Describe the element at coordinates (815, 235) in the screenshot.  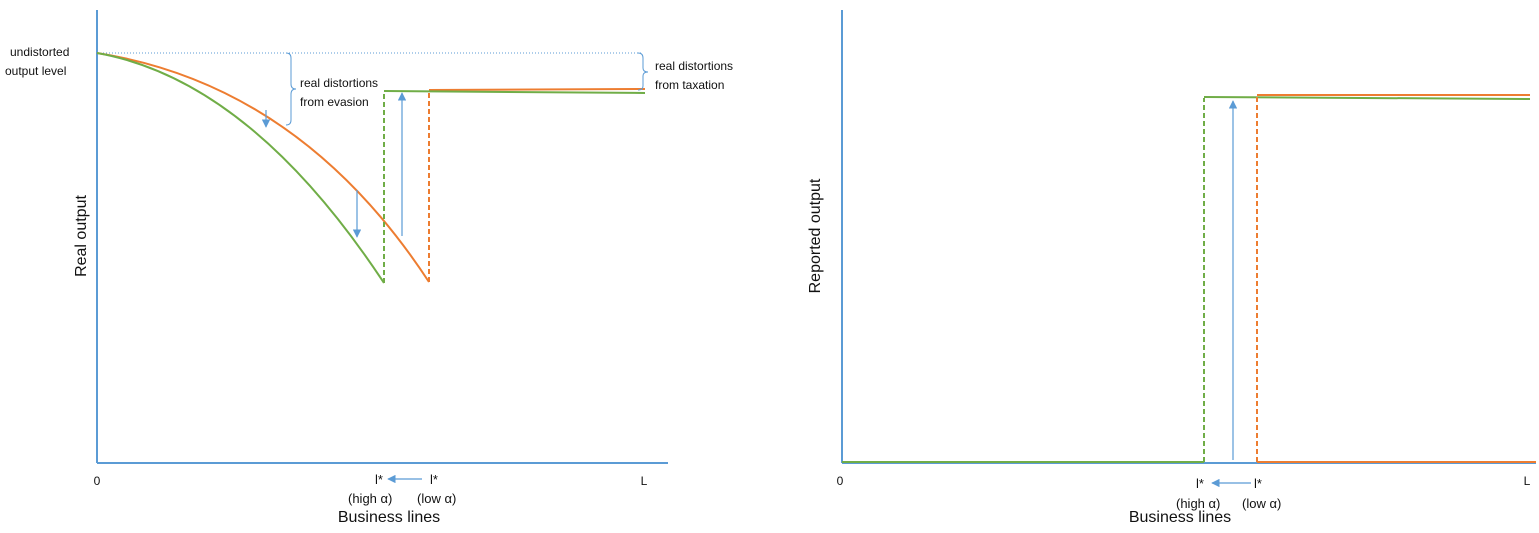
I see `right-y-axis-label: Reported output` at that location.